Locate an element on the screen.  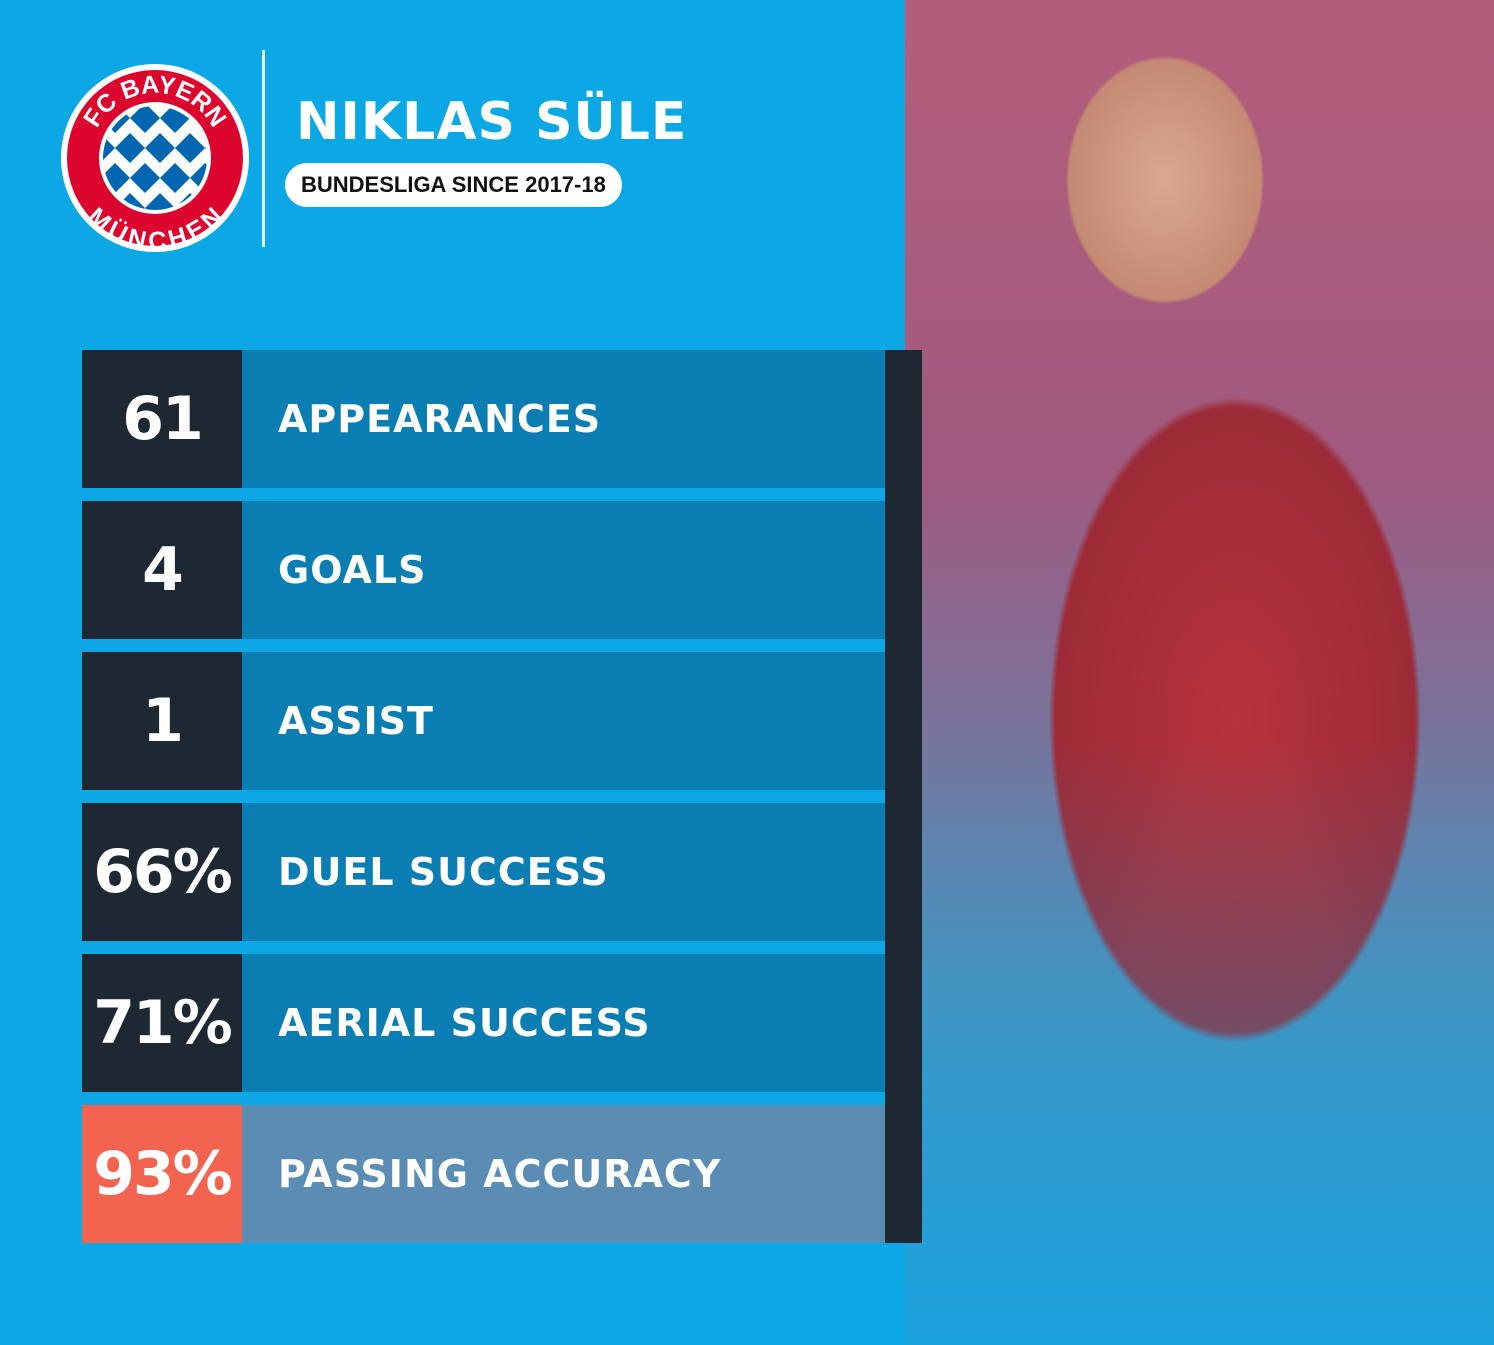
stat-row: 4 GOALS is located at coordinates (483, 570).